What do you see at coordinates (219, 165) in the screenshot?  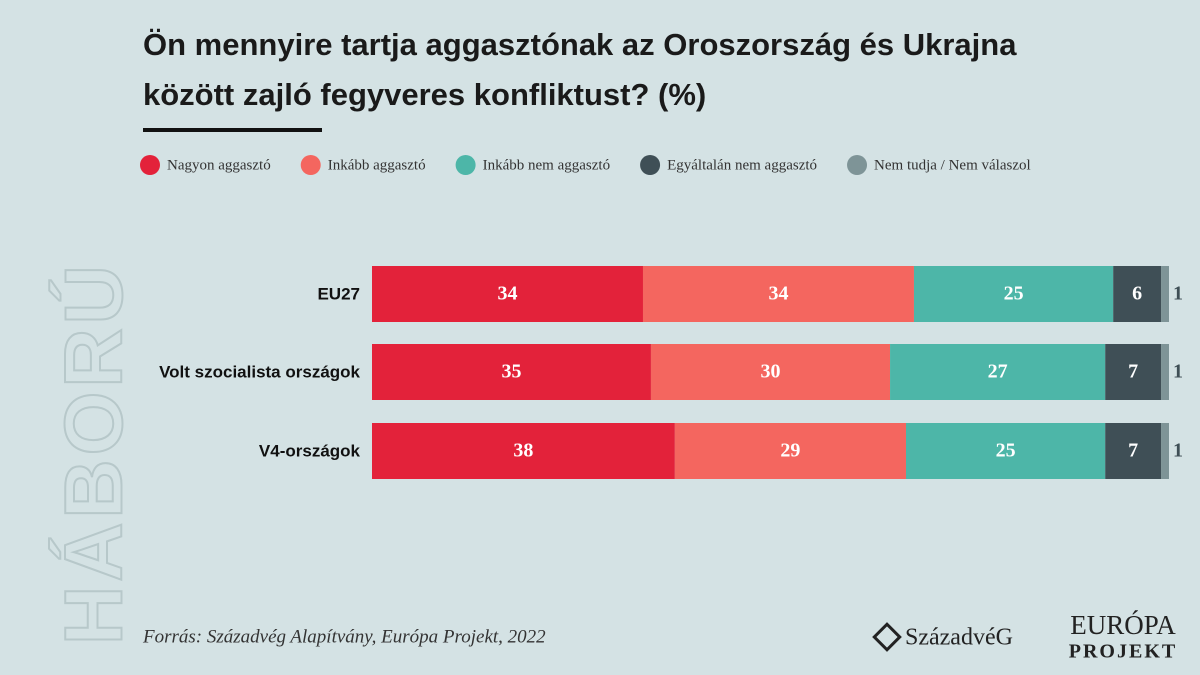 I see `legend-label: Nagyon aggasztó` at bounding box center [219, 165].